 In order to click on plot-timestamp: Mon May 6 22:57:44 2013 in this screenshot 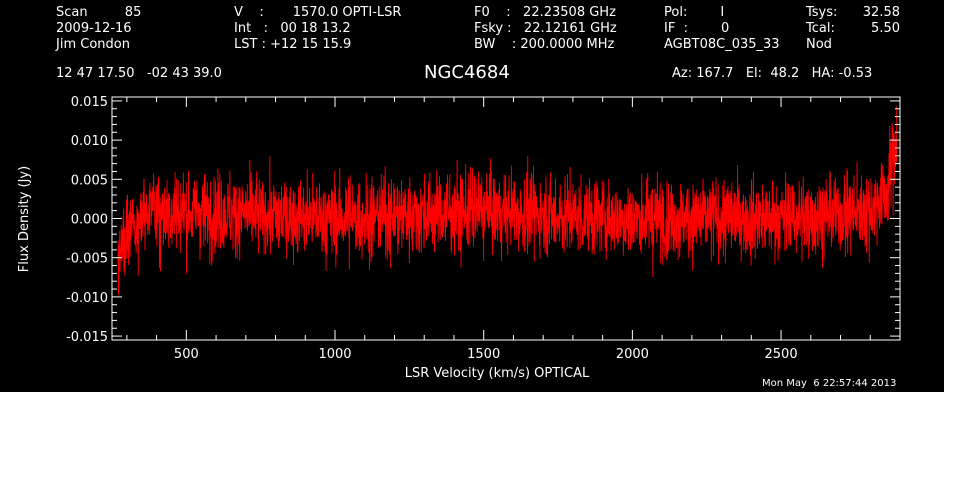, I will do `click(829, 383)`.